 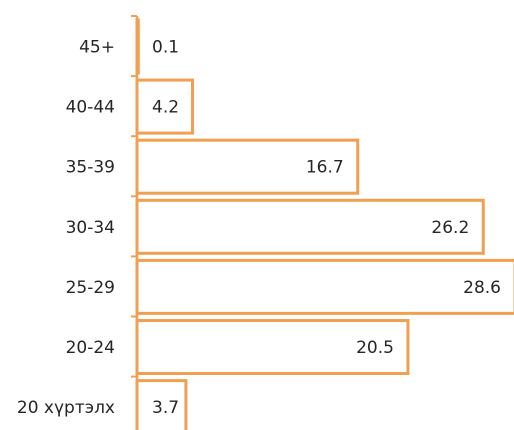 I want to click on category-label: 25-29, so click(x=90, y=288).